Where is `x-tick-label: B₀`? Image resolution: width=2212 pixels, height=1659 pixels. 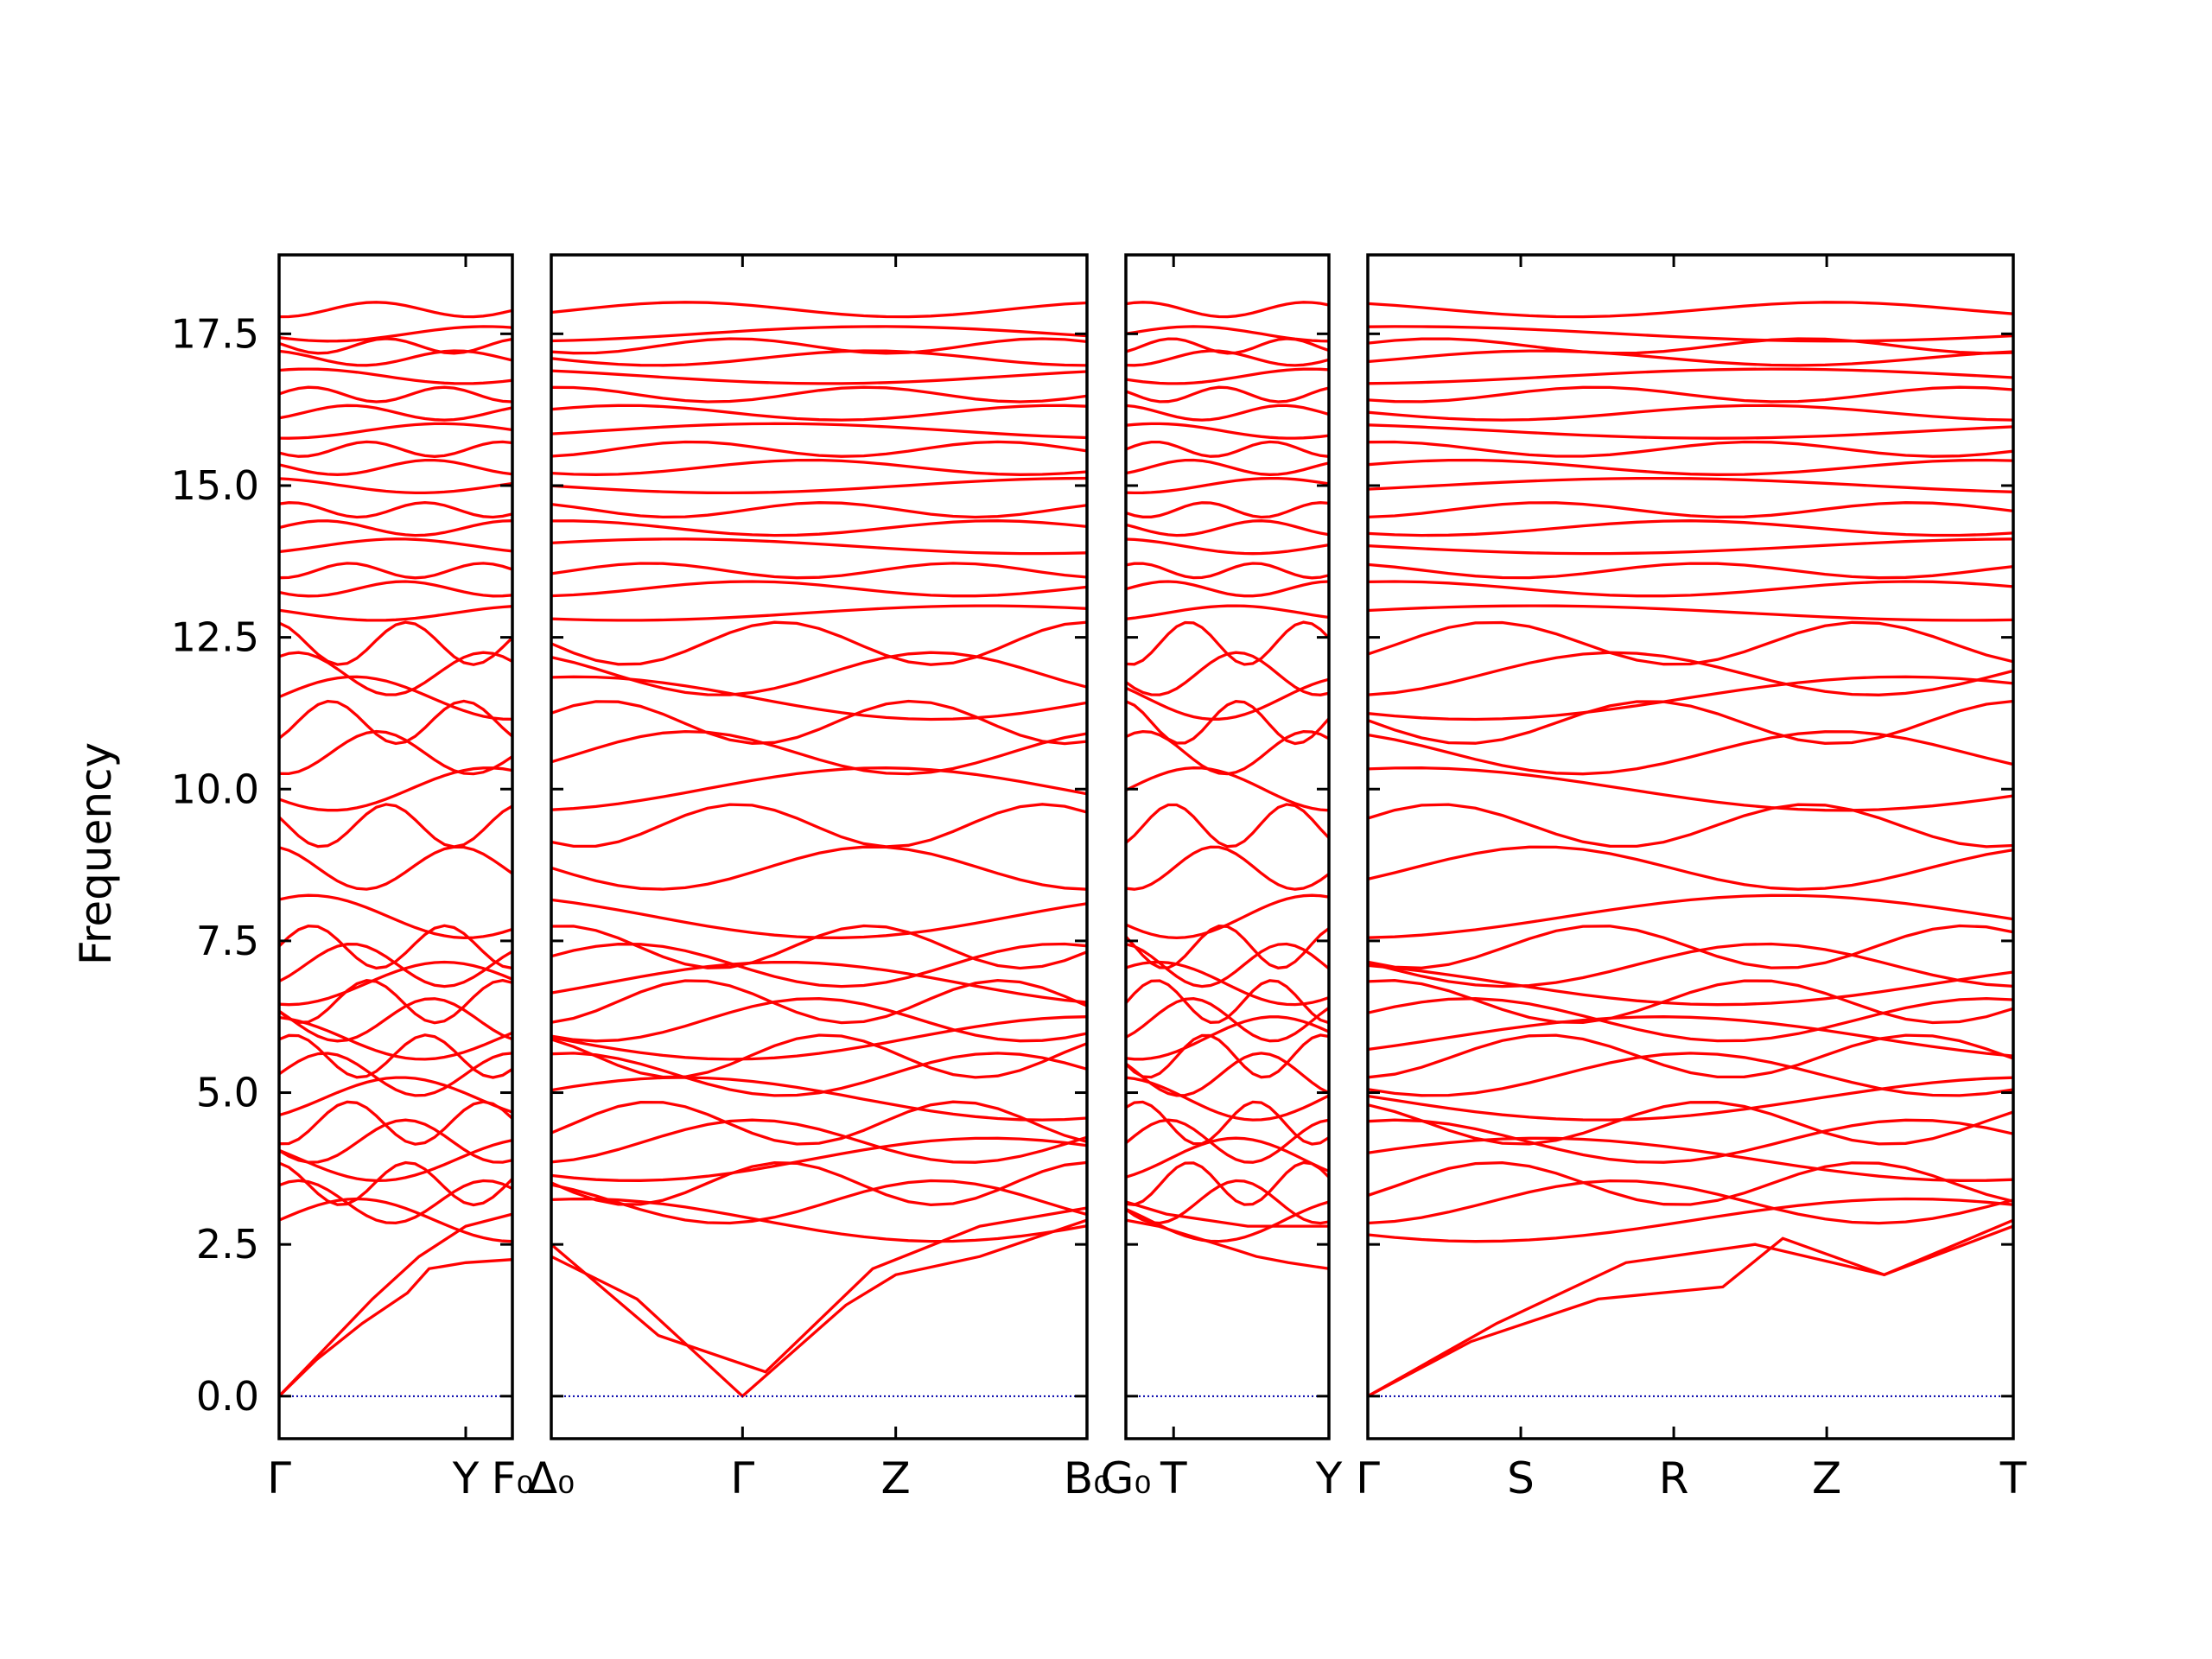
x-tick-label: B₀ is located at coordinates (1087, 1478).